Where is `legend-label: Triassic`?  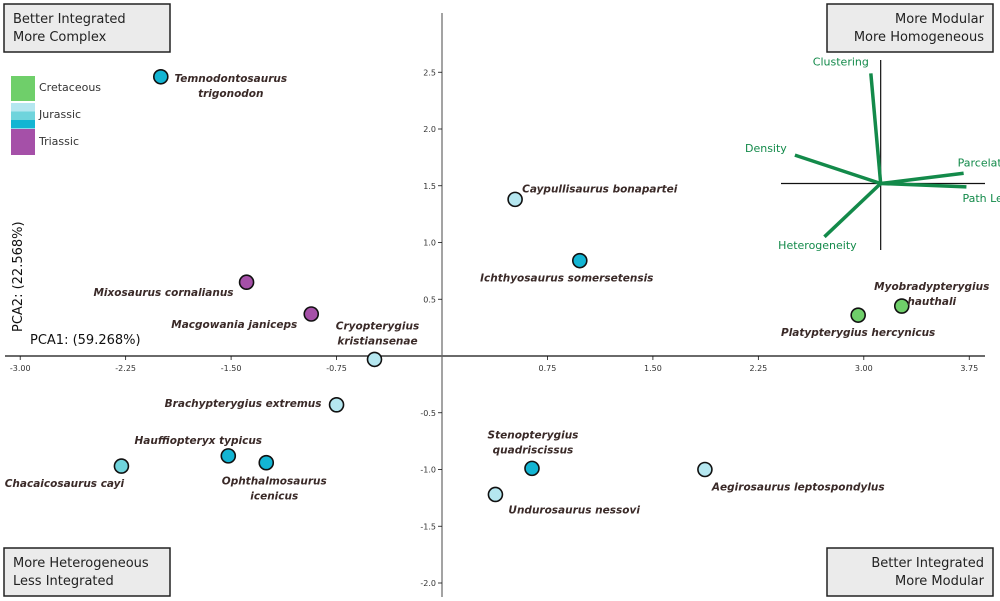
legend-label: Triassic is located at coordinates (58, 141).